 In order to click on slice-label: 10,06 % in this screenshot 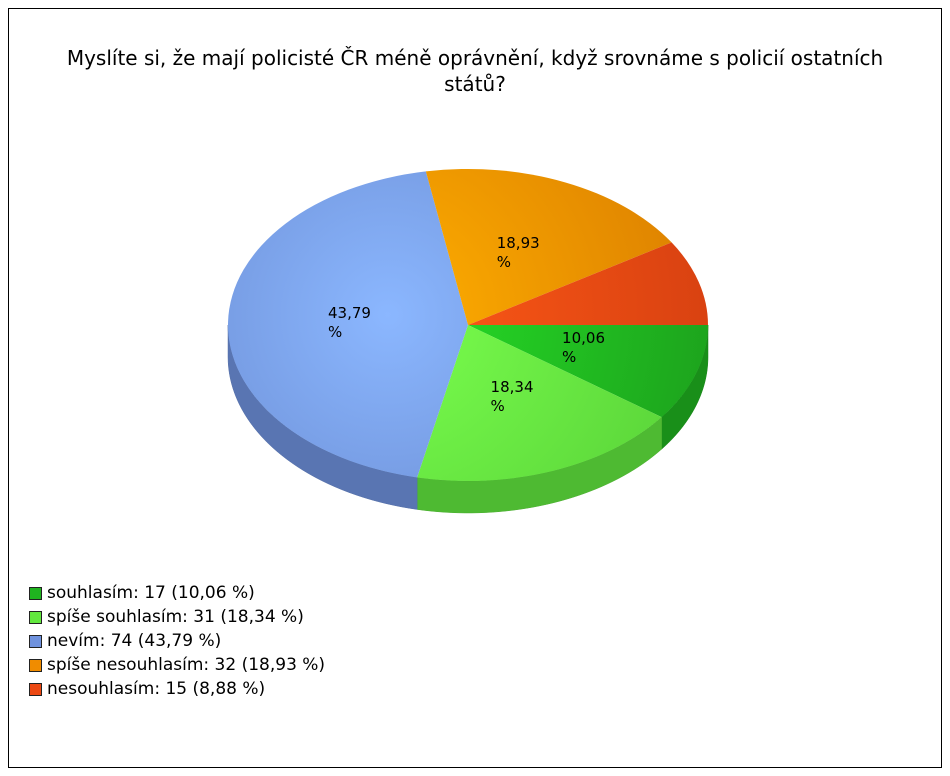, I will do `click(583, 348)`.